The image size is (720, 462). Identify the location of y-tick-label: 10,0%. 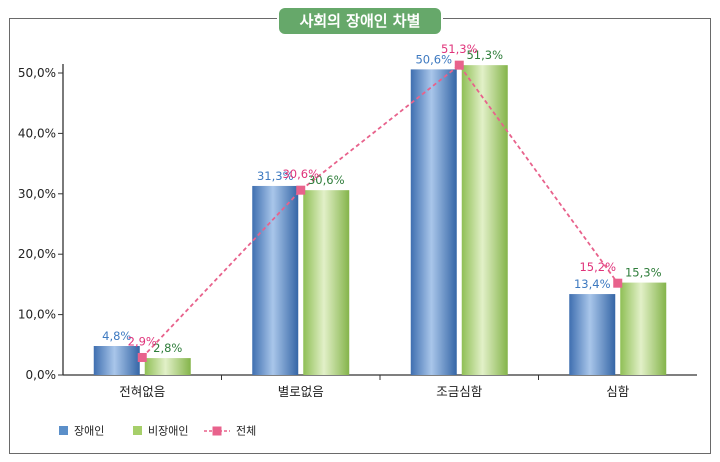
(37, 315).